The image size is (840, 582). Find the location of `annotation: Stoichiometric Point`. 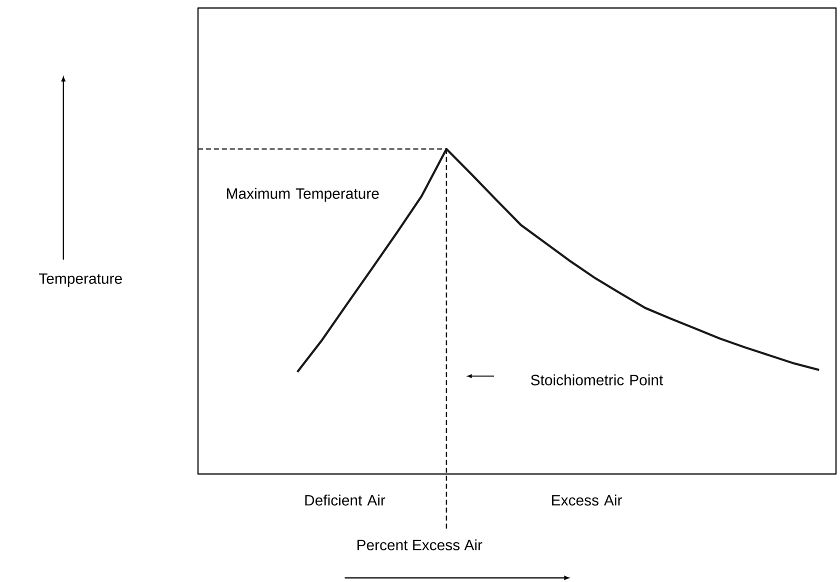

annotation: Stoichiometric Point is located at coordinates (597, 380).